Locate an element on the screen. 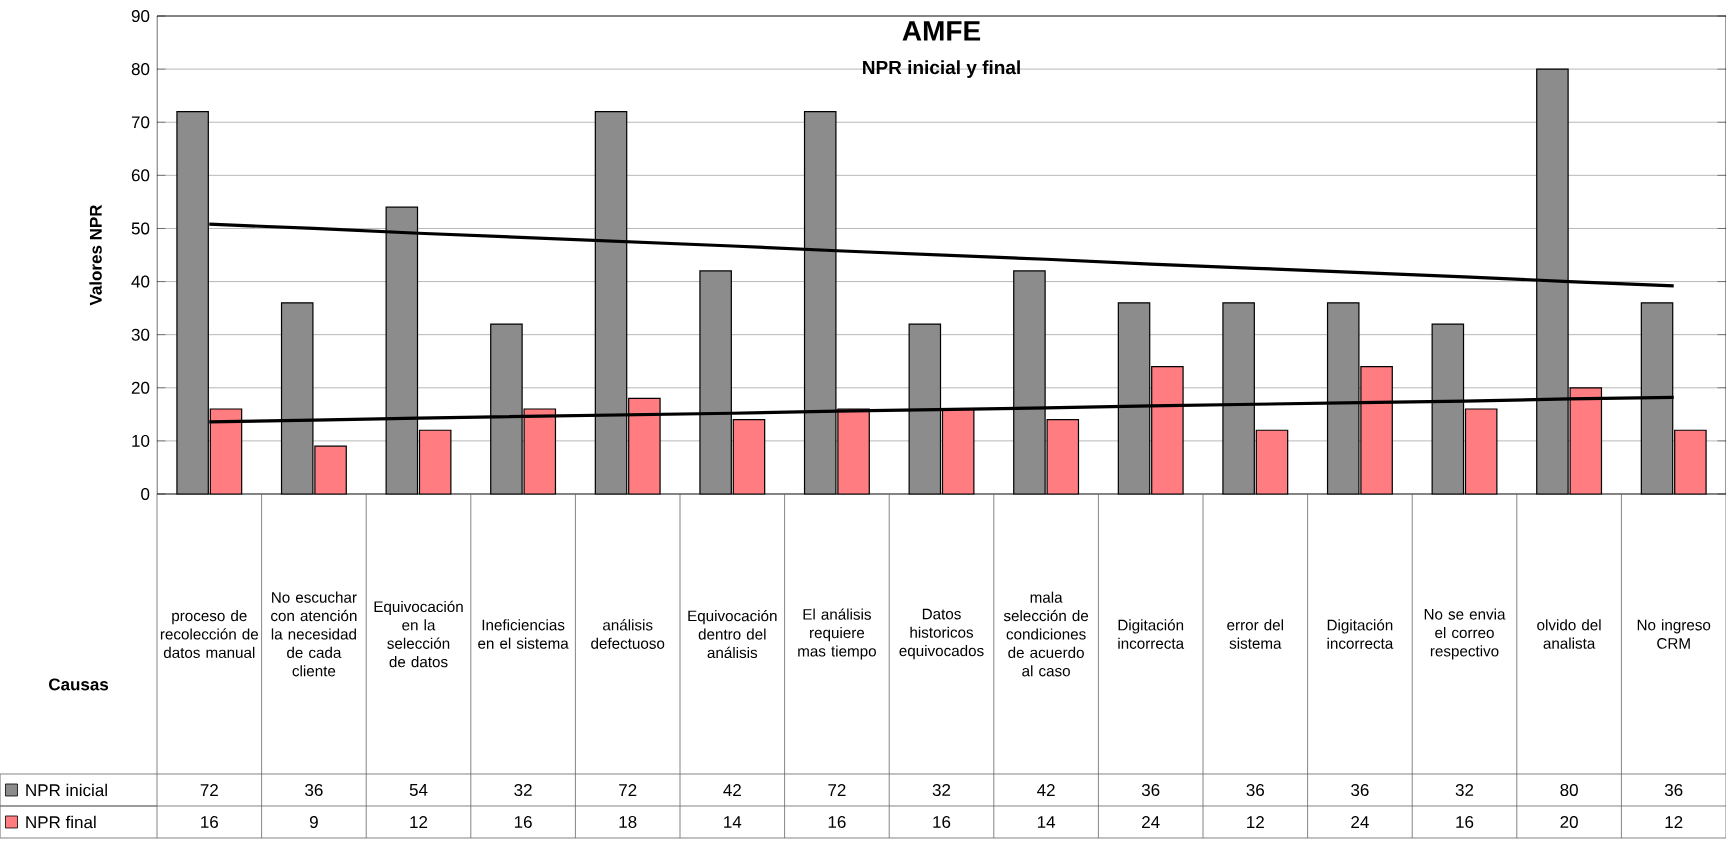 The image size is (1726, 853). data-label: 54 is located at coordinates (418, 790).